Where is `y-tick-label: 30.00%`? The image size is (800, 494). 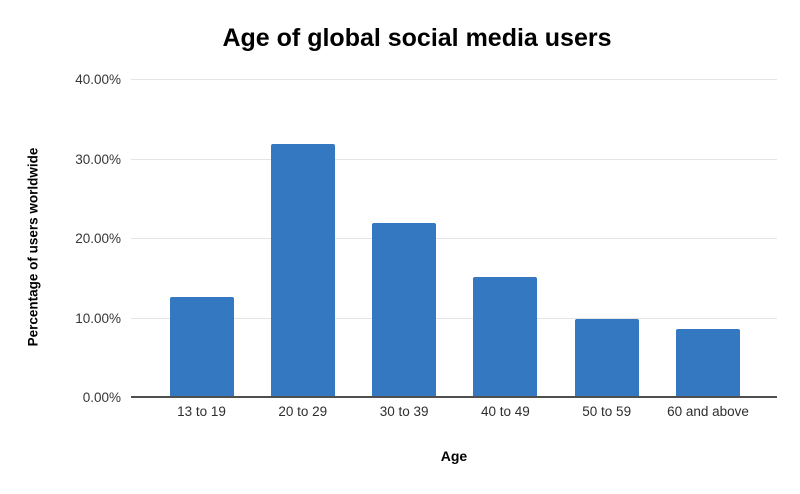
y-tick-label: 30.00% is located at coordinates (98, 159).